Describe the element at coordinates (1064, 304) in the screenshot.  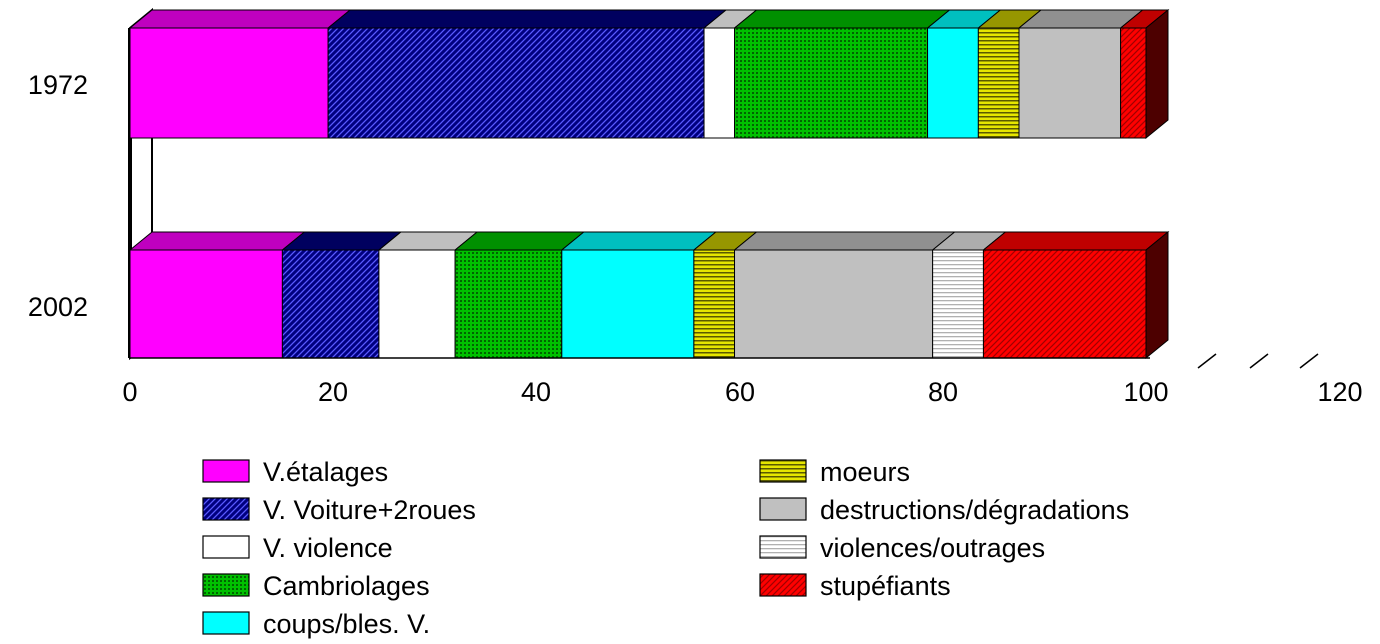
I see `bar-segment-2002-stupefiants` at that location.